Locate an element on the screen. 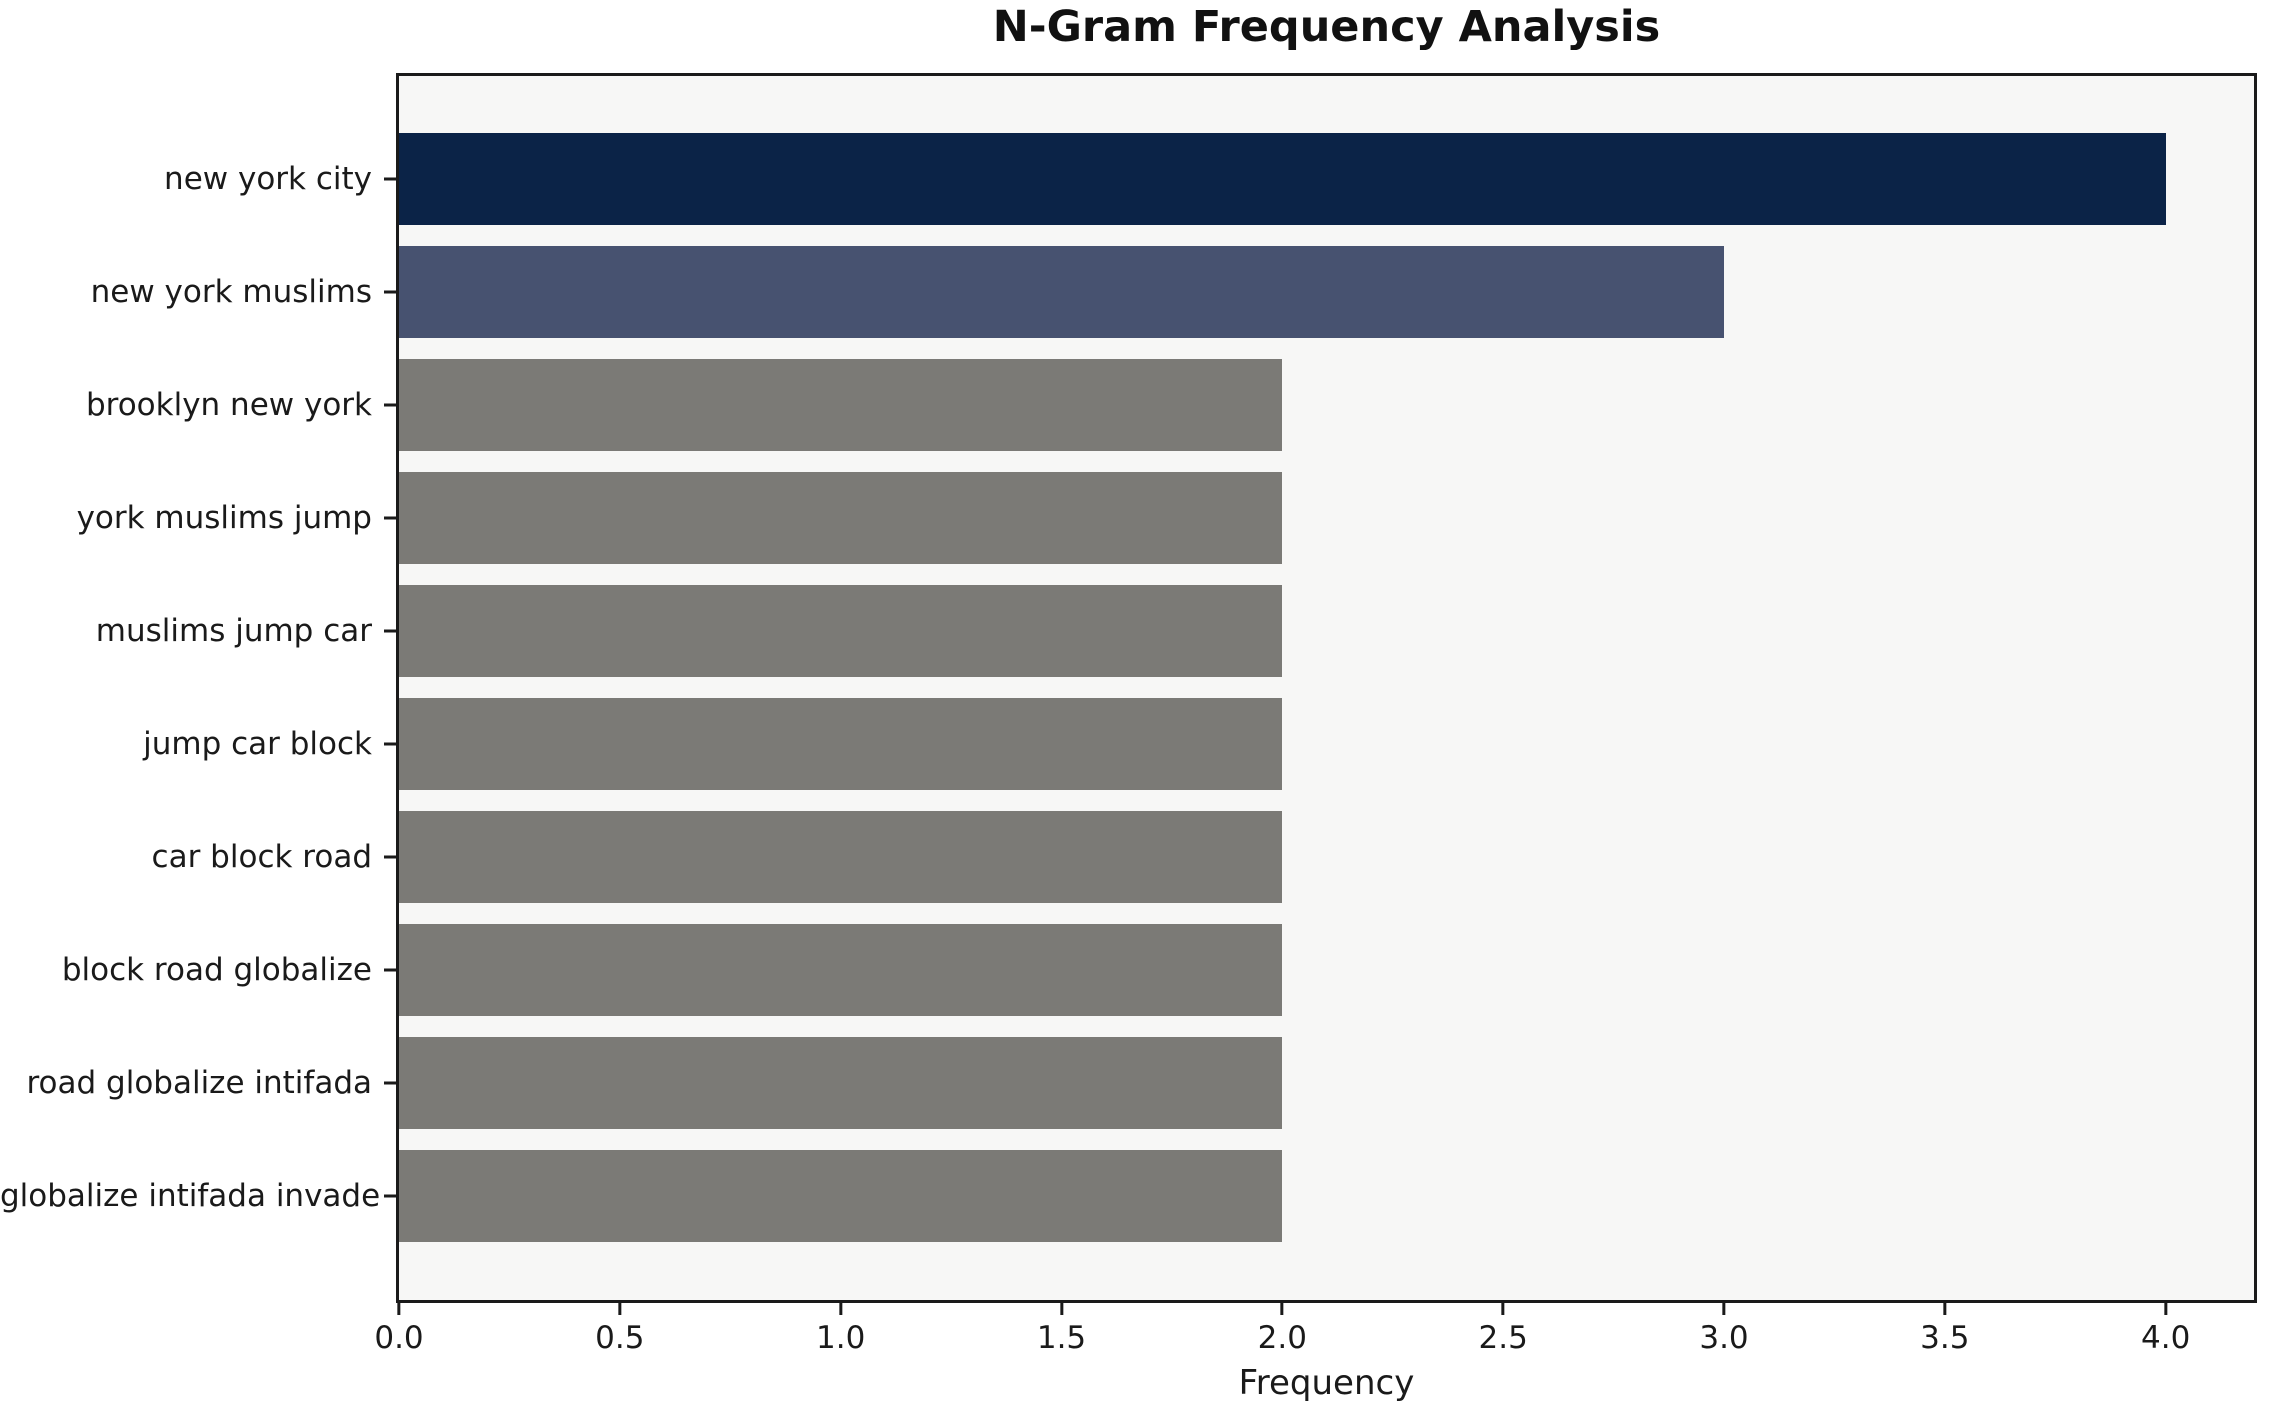 The width and height of the screenshot is (2275, 1414). chart-row: muslims jump car is located at coordinates (1128, 631).